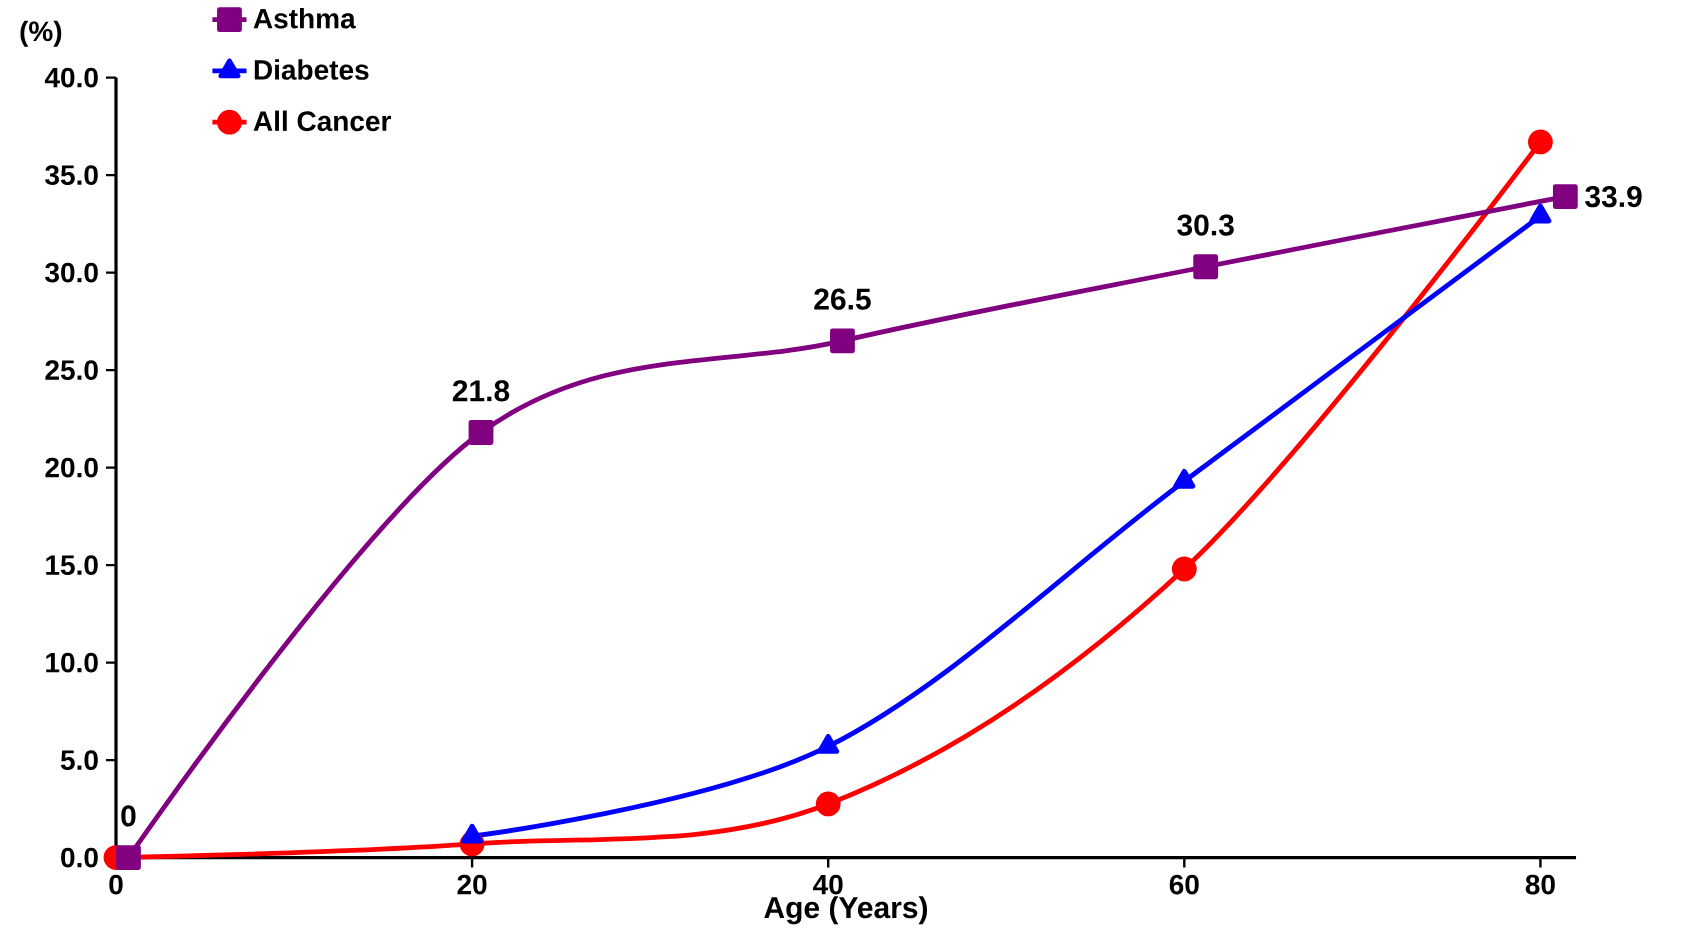  What do you see at coordinates (72, 565) in the screenshot?
I see `y-tick-label: 15.0` at bounding box center [72, 565].